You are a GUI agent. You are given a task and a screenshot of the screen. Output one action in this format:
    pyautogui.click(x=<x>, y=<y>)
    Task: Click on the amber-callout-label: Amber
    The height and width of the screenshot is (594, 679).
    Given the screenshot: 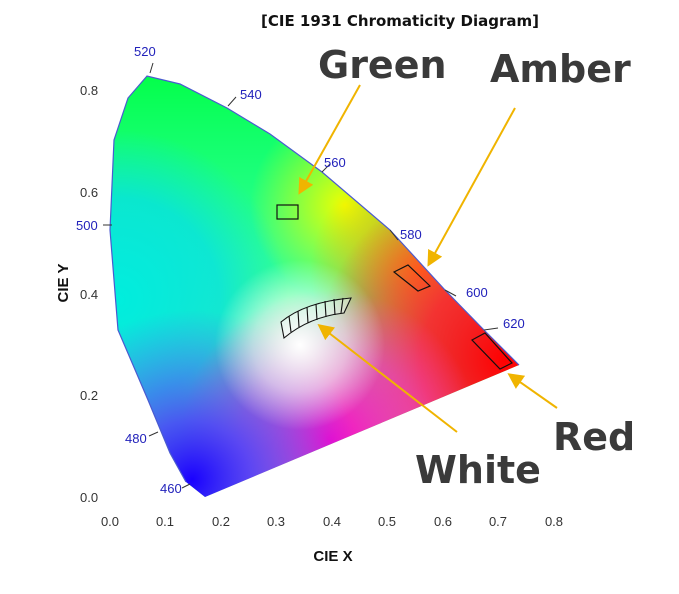 What is the action you would take?
    pyautogui.click(x=560, y=69)
    